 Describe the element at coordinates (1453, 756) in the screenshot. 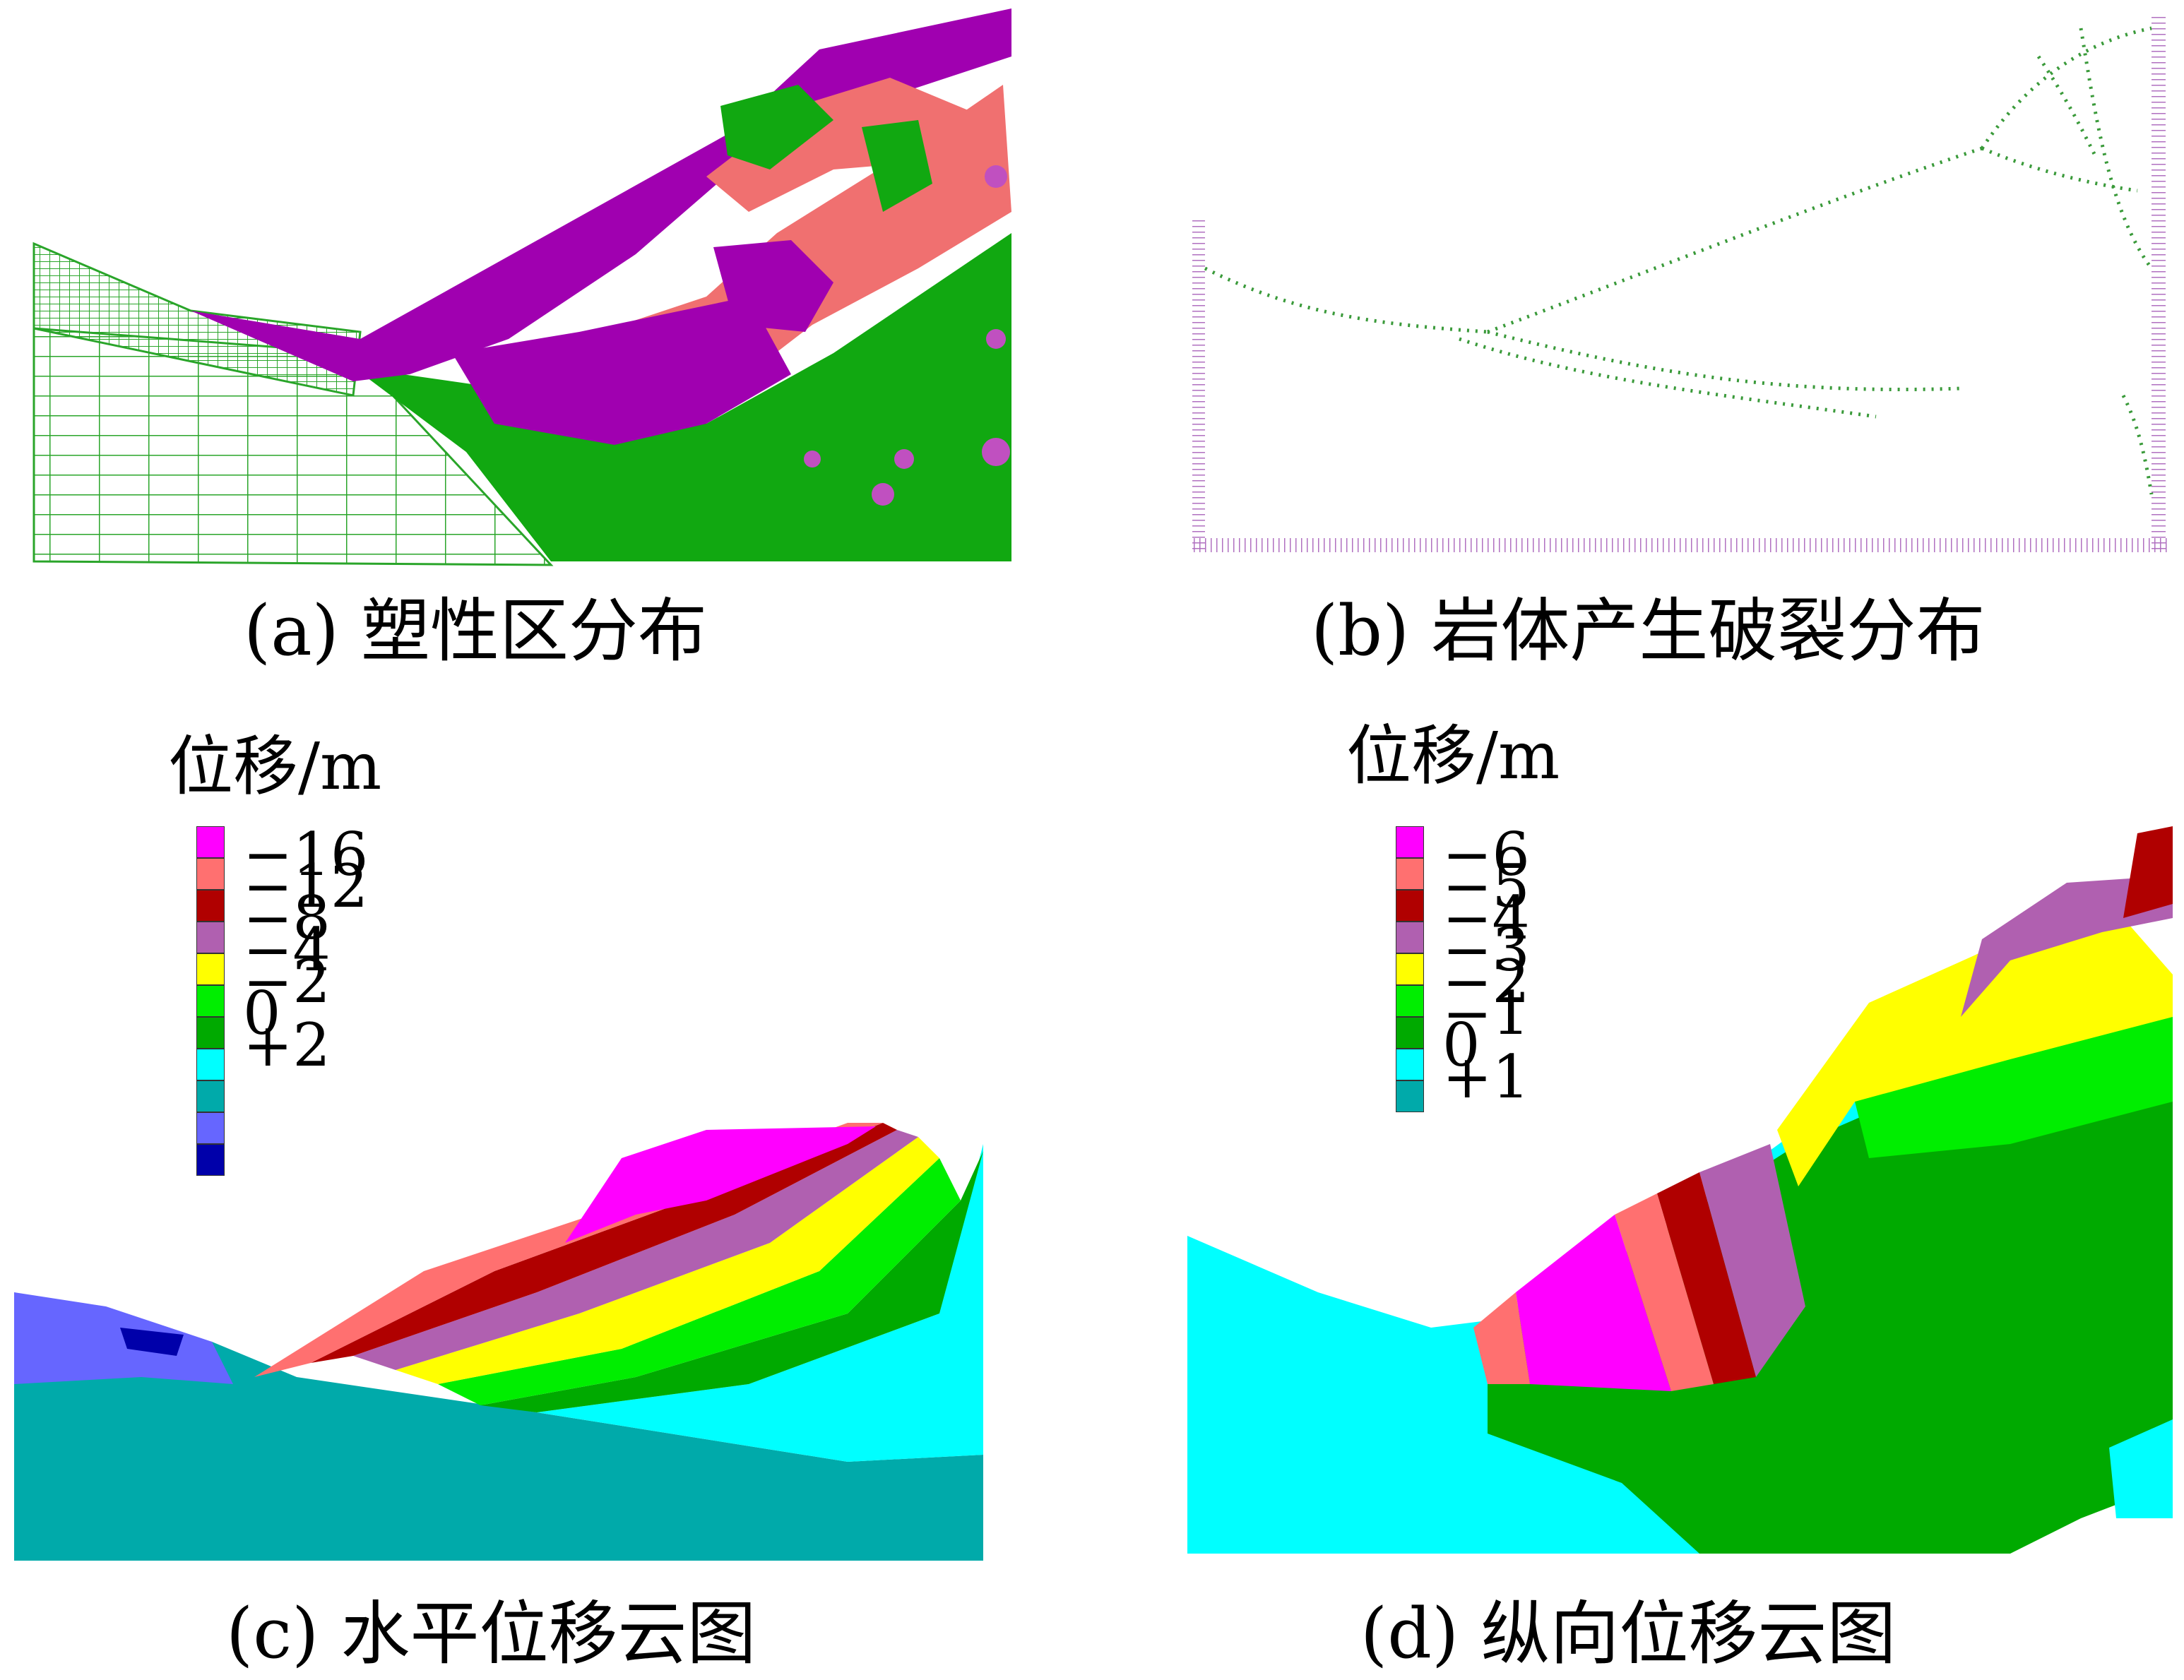

I see `legend-title-d: 位移/m` at that location.